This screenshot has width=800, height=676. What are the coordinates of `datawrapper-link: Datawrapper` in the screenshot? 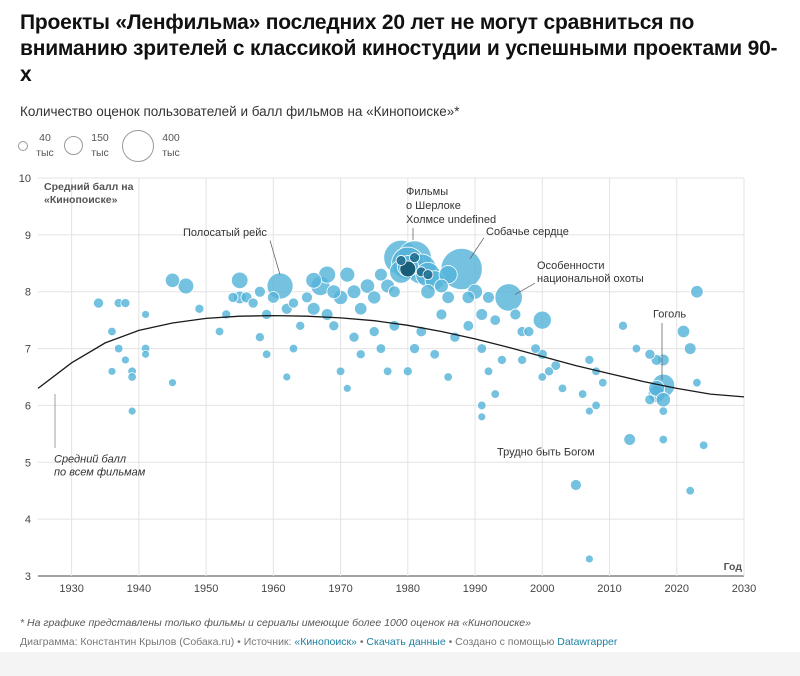 It's located at (587, 642).